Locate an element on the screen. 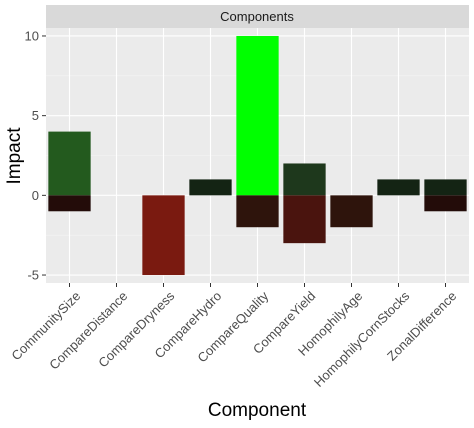 The height and width of the screenshot is (428, 474). y-tick-label: -5 is located at coordinates (33, 275).